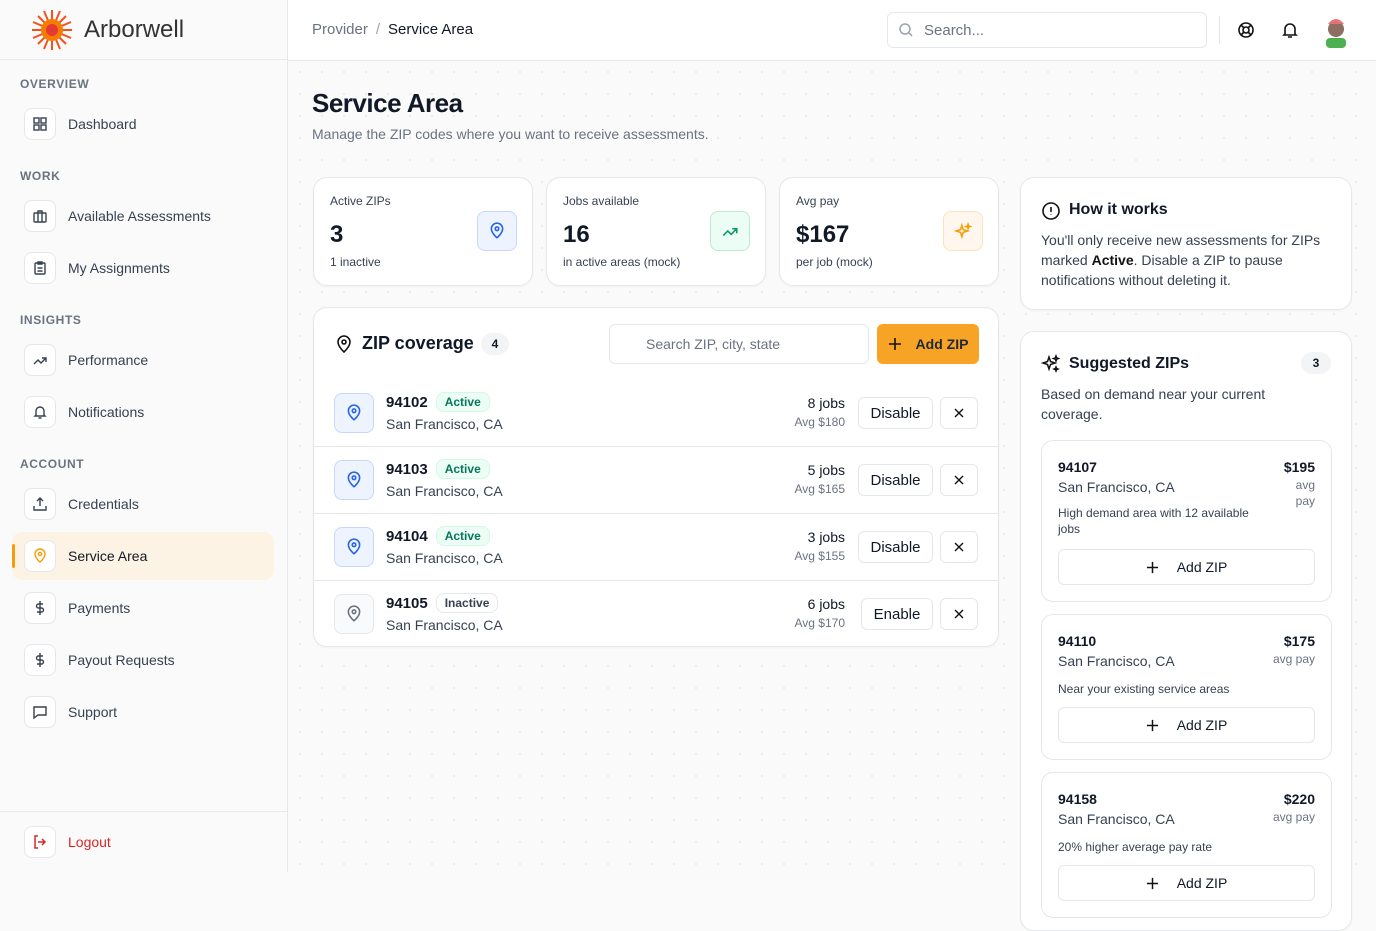  What do you see at coordinates (143, 504) in the screenshot?
I see `nav-item: Credentials` at bounding box center [143, 504].